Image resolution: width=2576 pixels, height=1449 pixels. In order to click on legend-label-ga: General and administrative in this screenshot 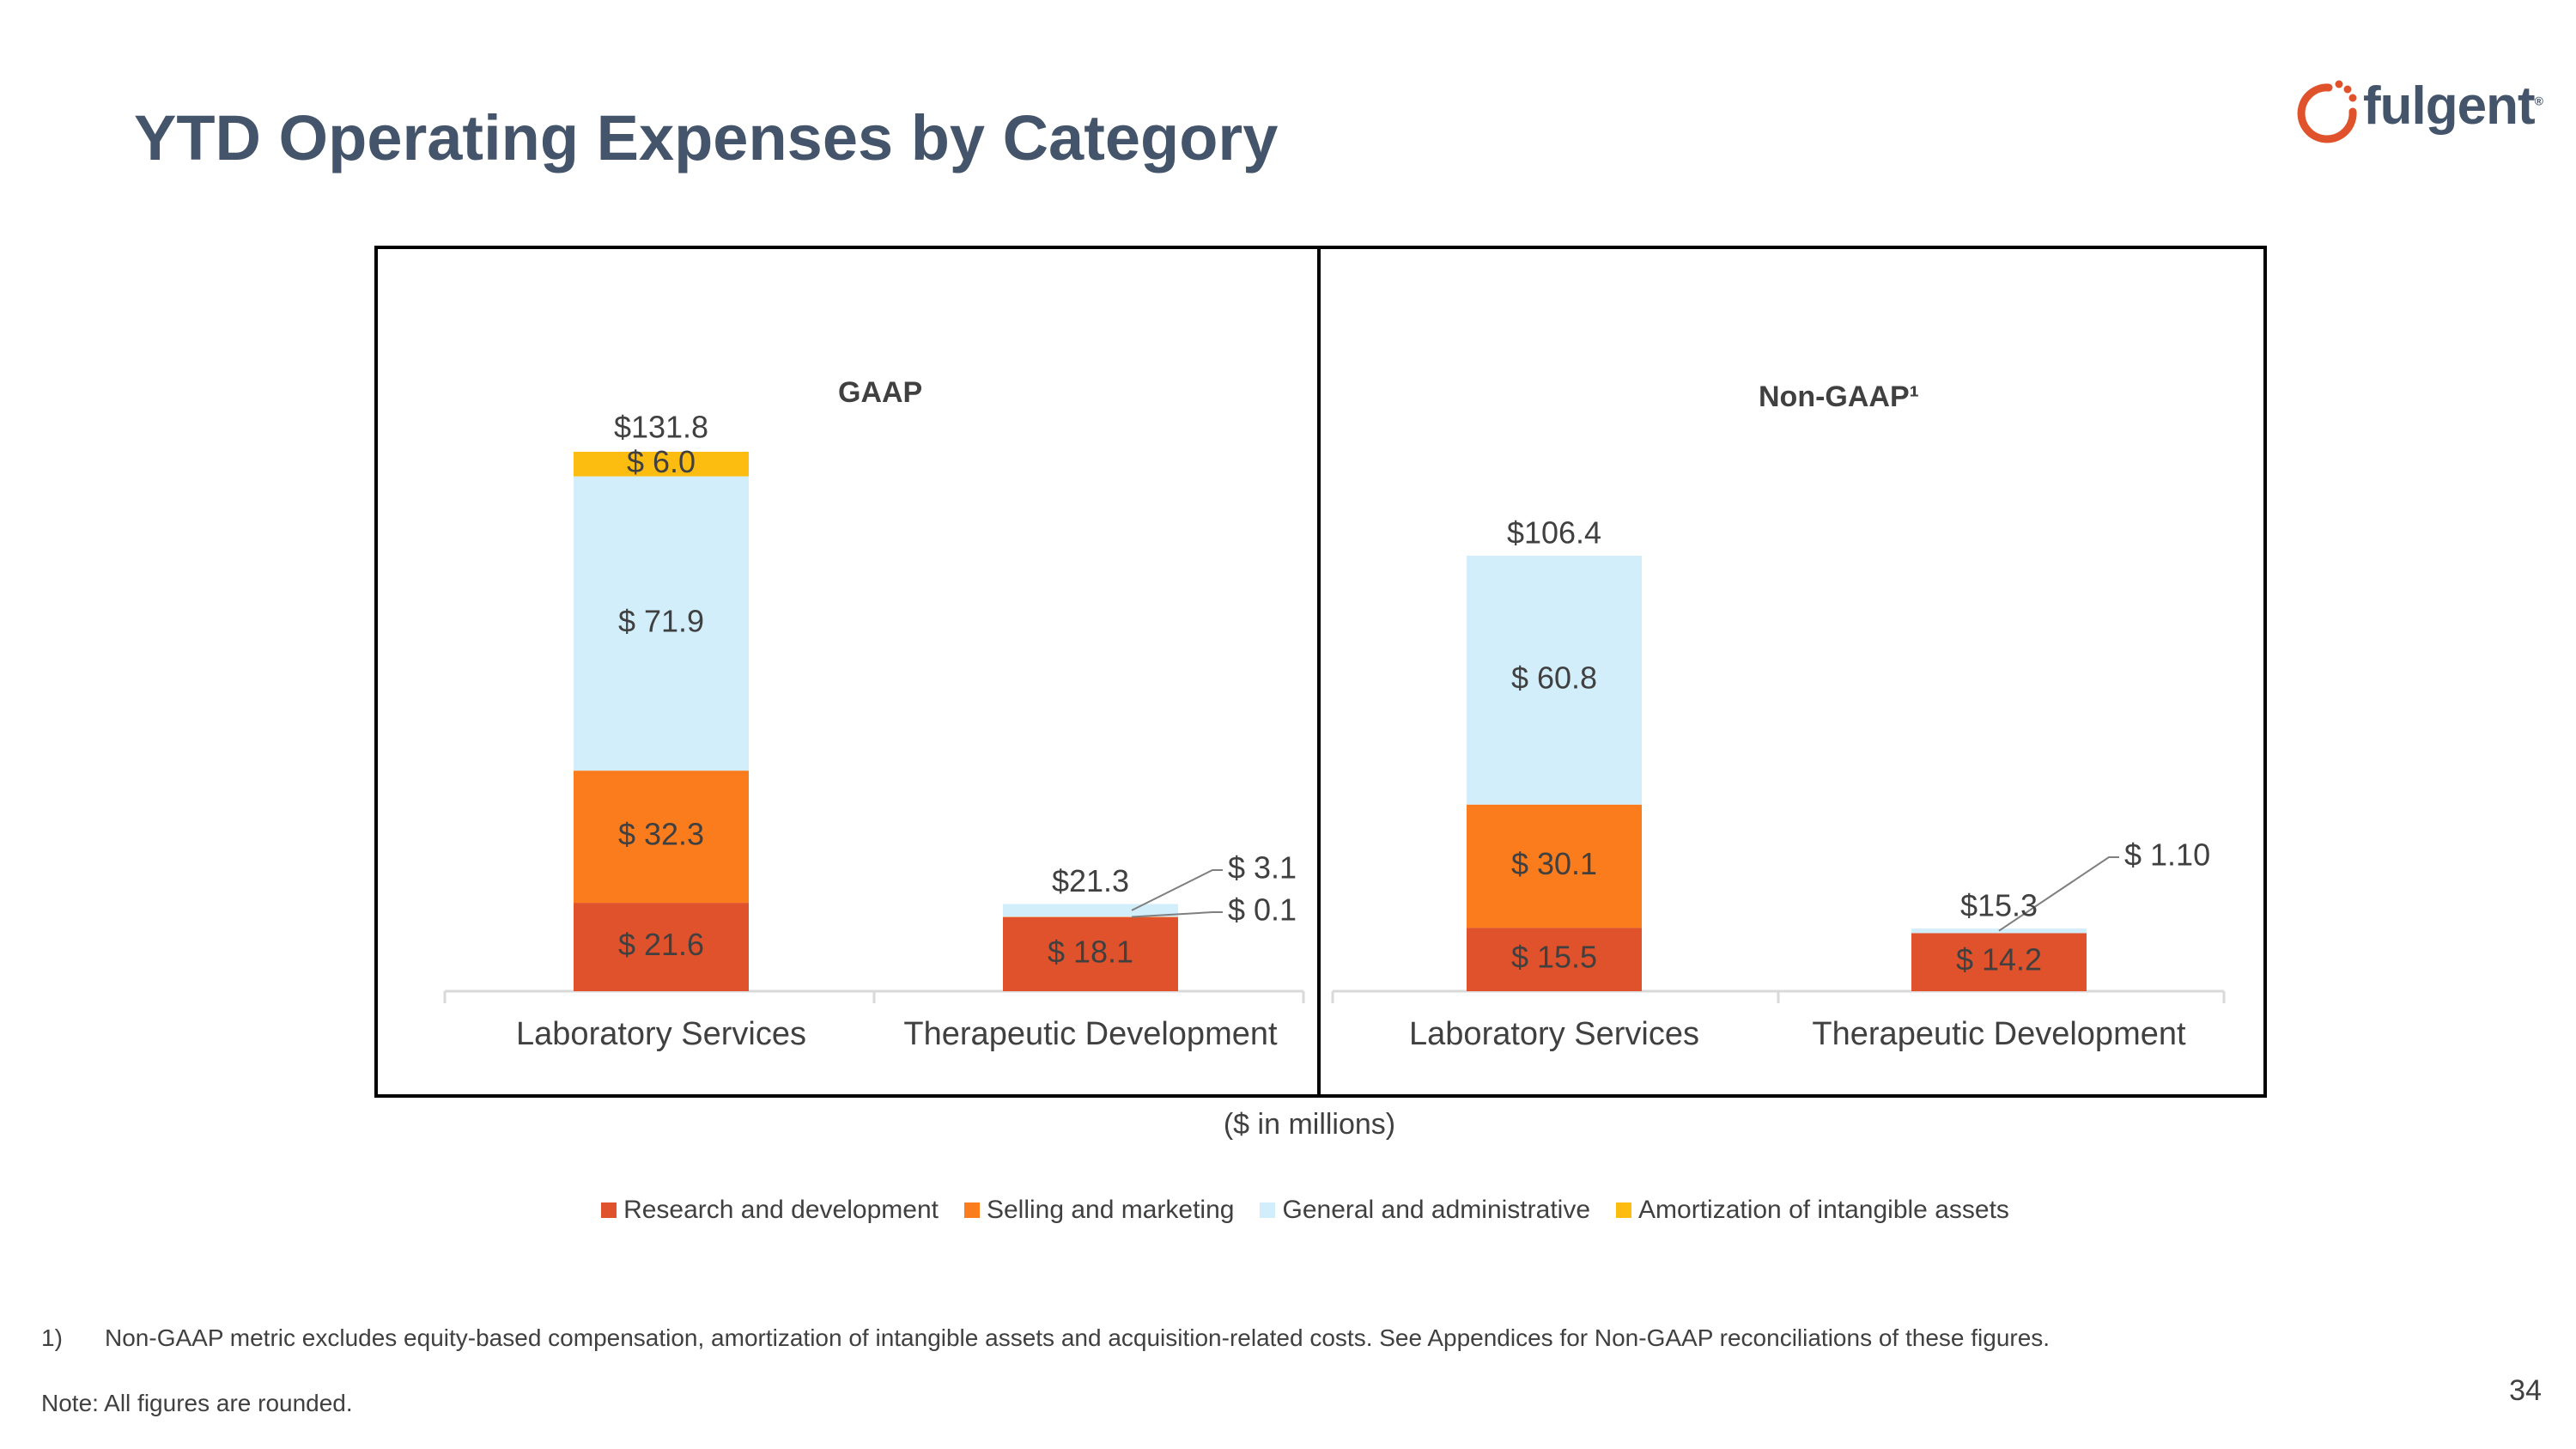, I will do `click(1437, 1210)`.